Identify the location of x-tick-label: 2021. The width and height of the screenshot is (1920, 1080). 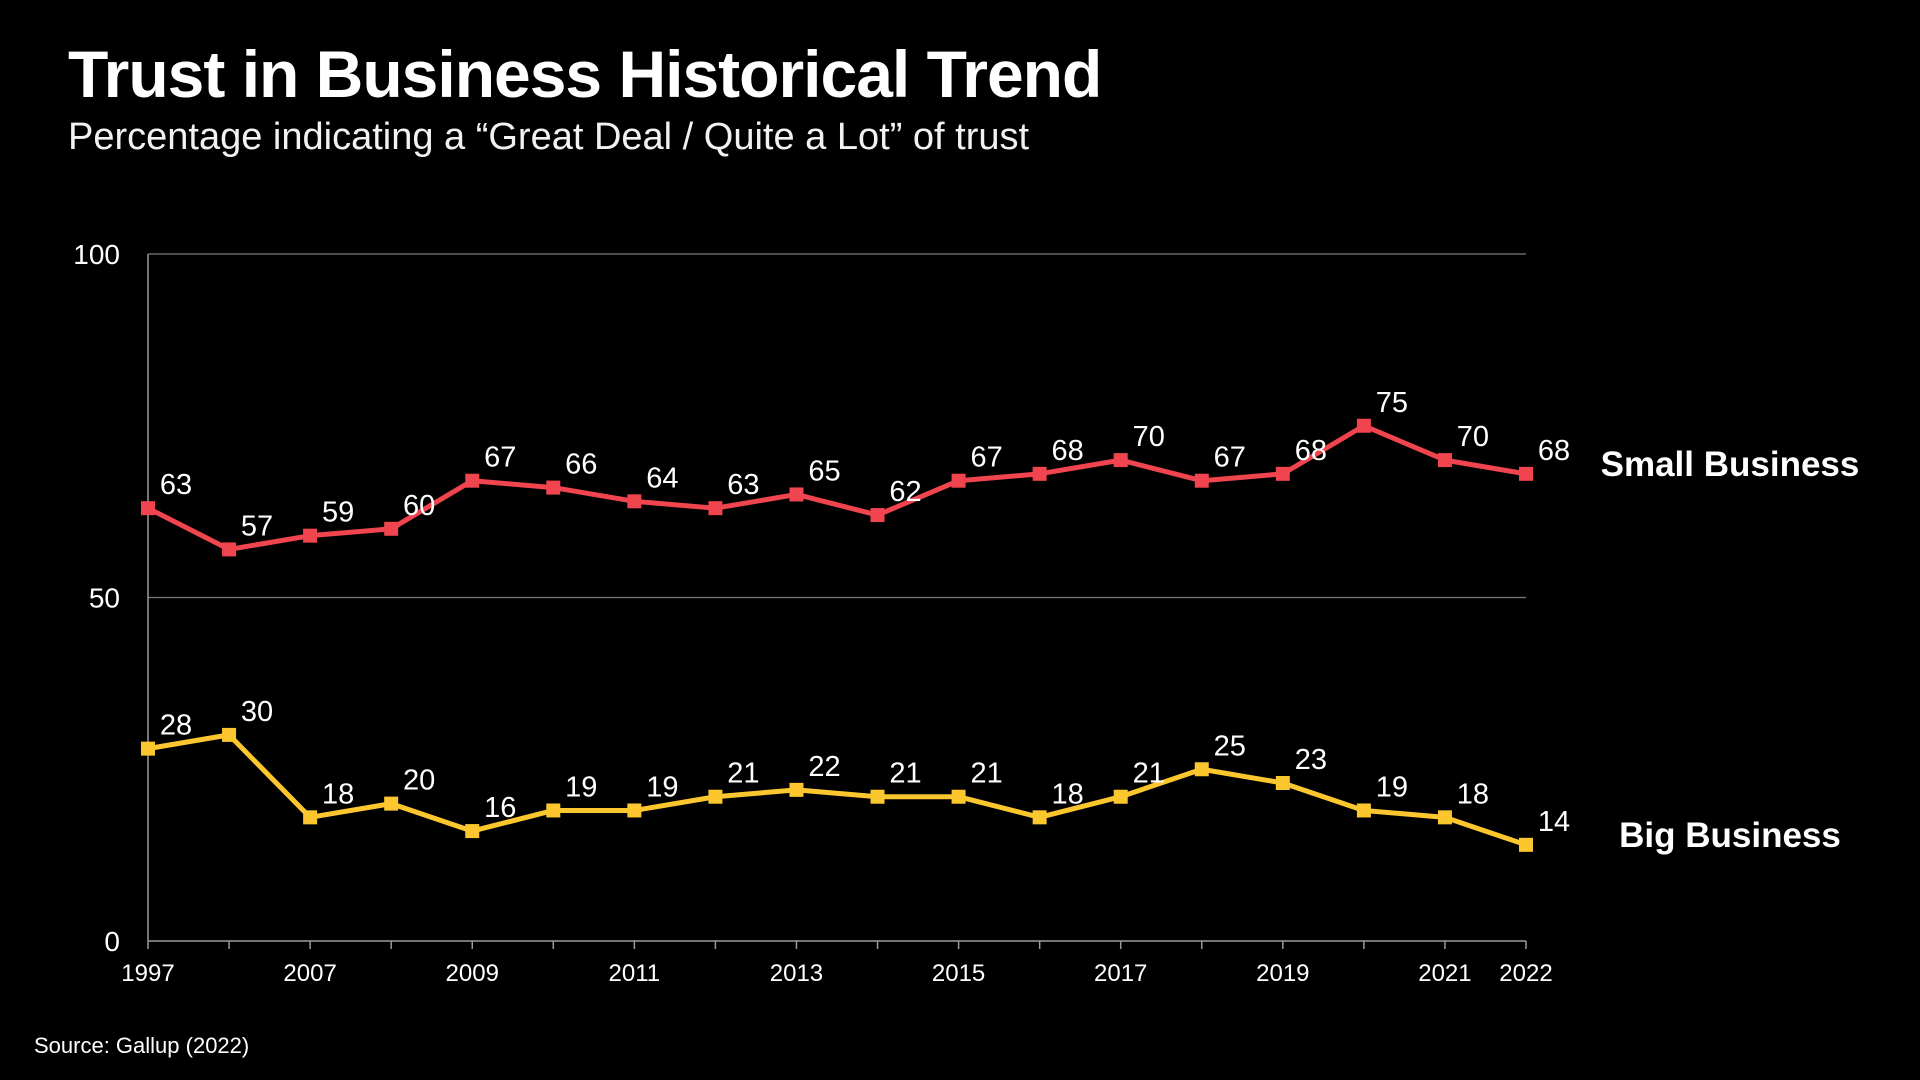
(1444, 973).